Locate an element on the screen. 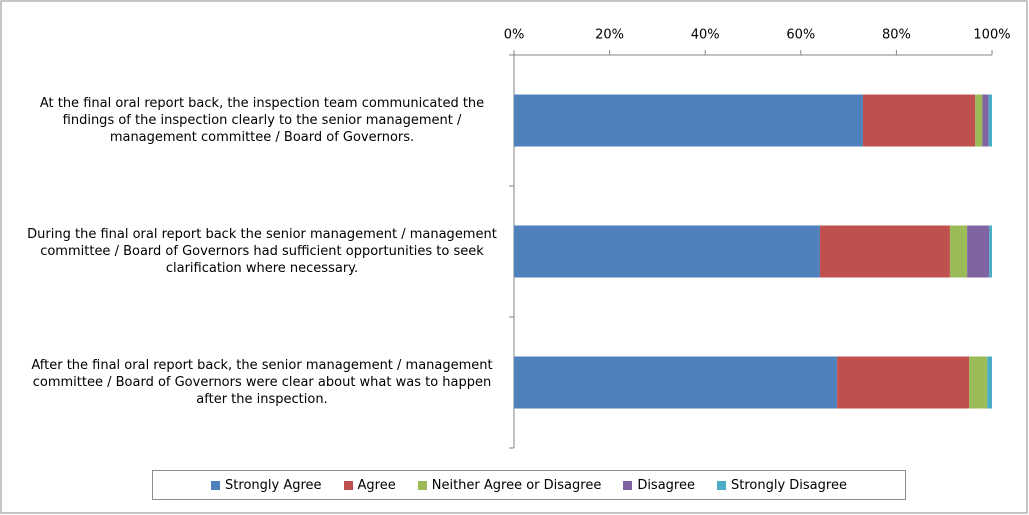 This screenshot has height=515, width=1029. x-tick-label: 20% is located at coordinates (609, 35).